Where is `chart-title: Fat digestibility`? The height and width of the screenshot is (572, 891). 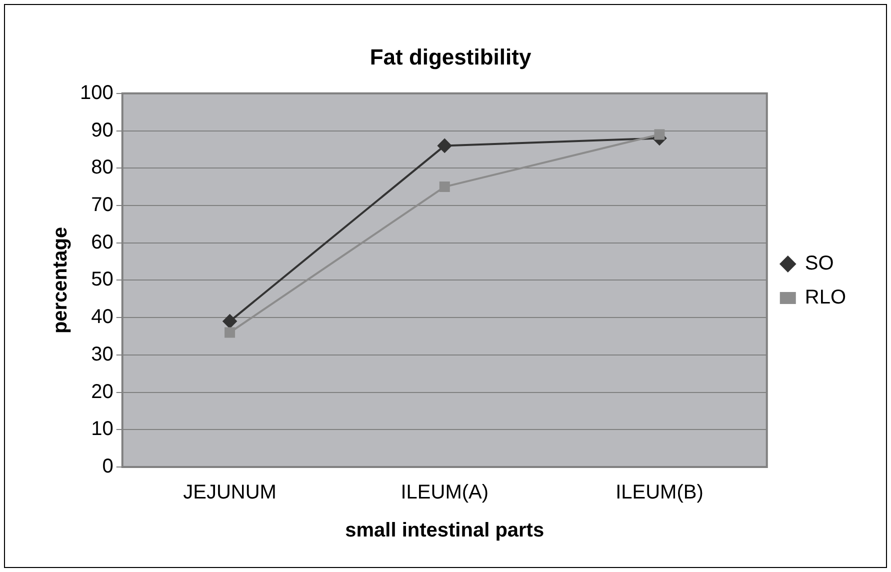 chart-title: Fat digestibility is located at coordinates (451, 57).